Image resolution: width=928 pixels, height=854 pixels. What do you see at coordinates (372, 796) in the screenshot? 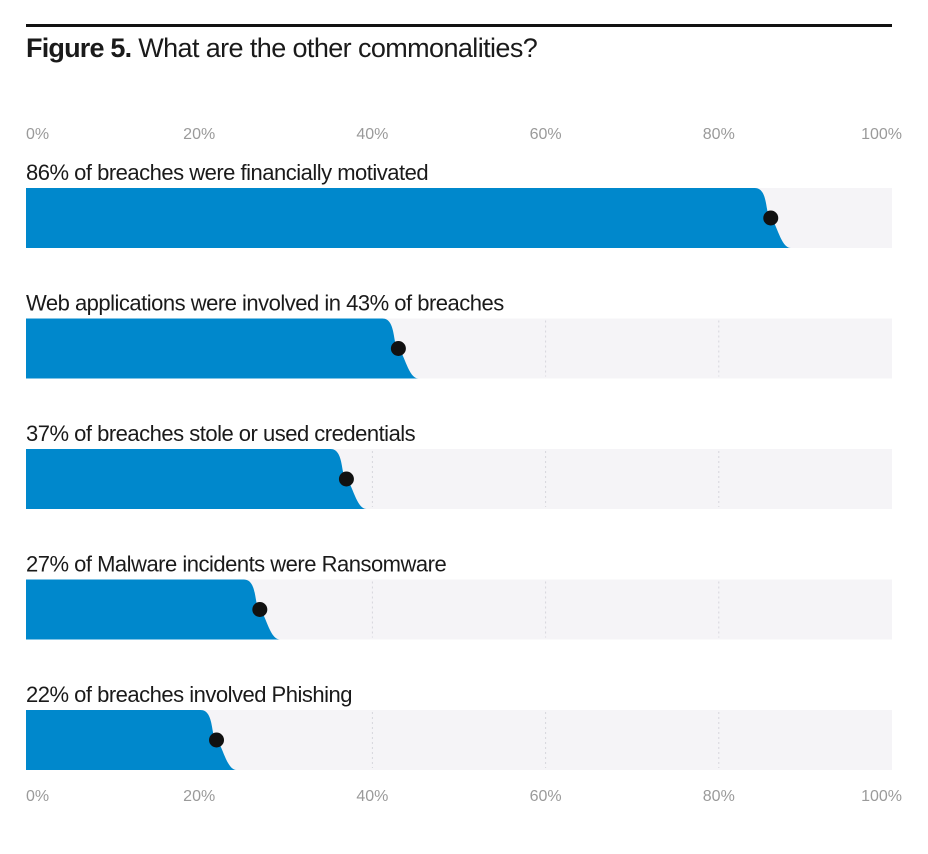
I see `axis-tick-label-bottom: 40%` at bounding box center [372, 796].